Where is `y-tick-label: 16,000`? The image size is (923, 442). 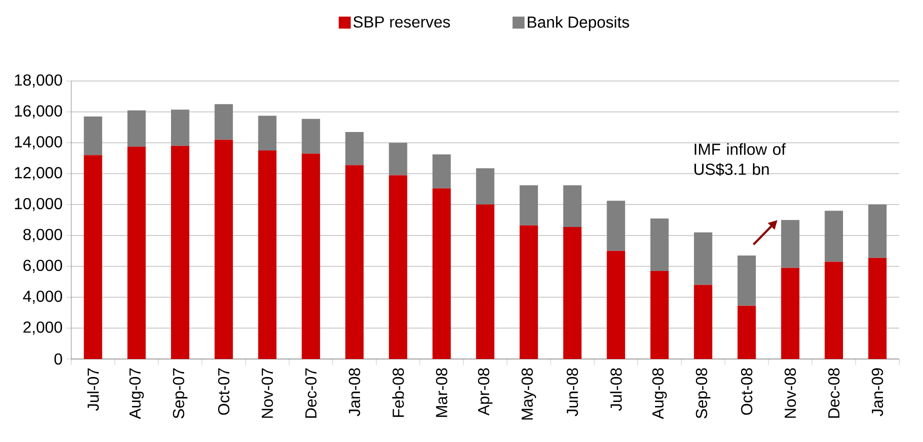 y-tick-label: 16,000 is located at coordinates (38, 111).